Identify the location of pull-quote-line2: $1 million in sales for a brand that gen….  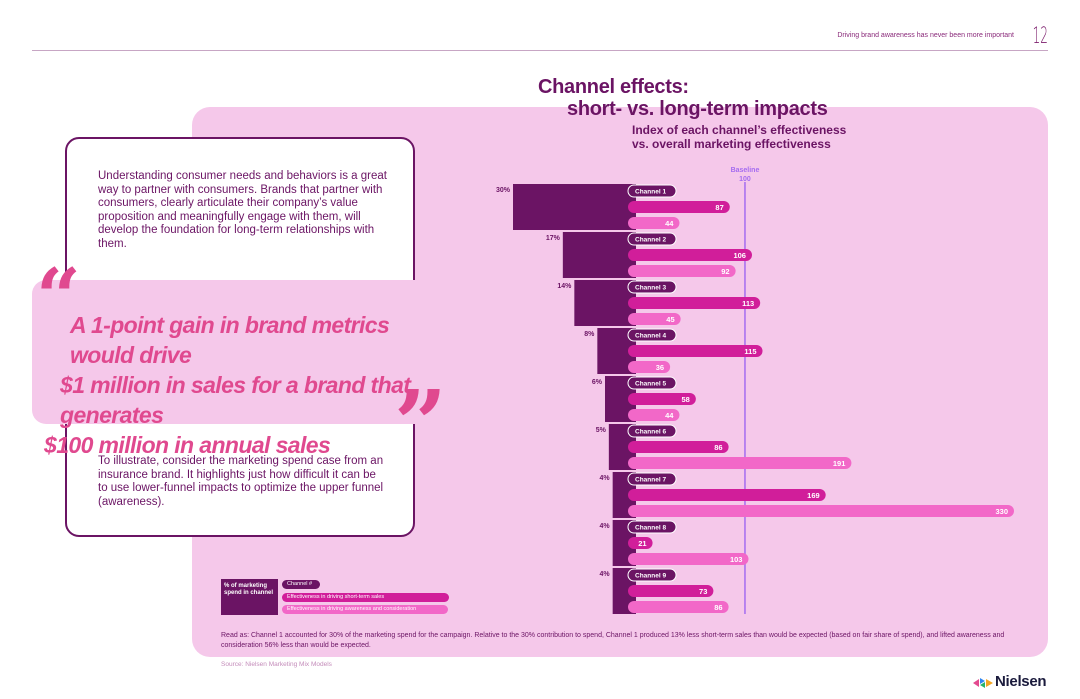
(235, 400).